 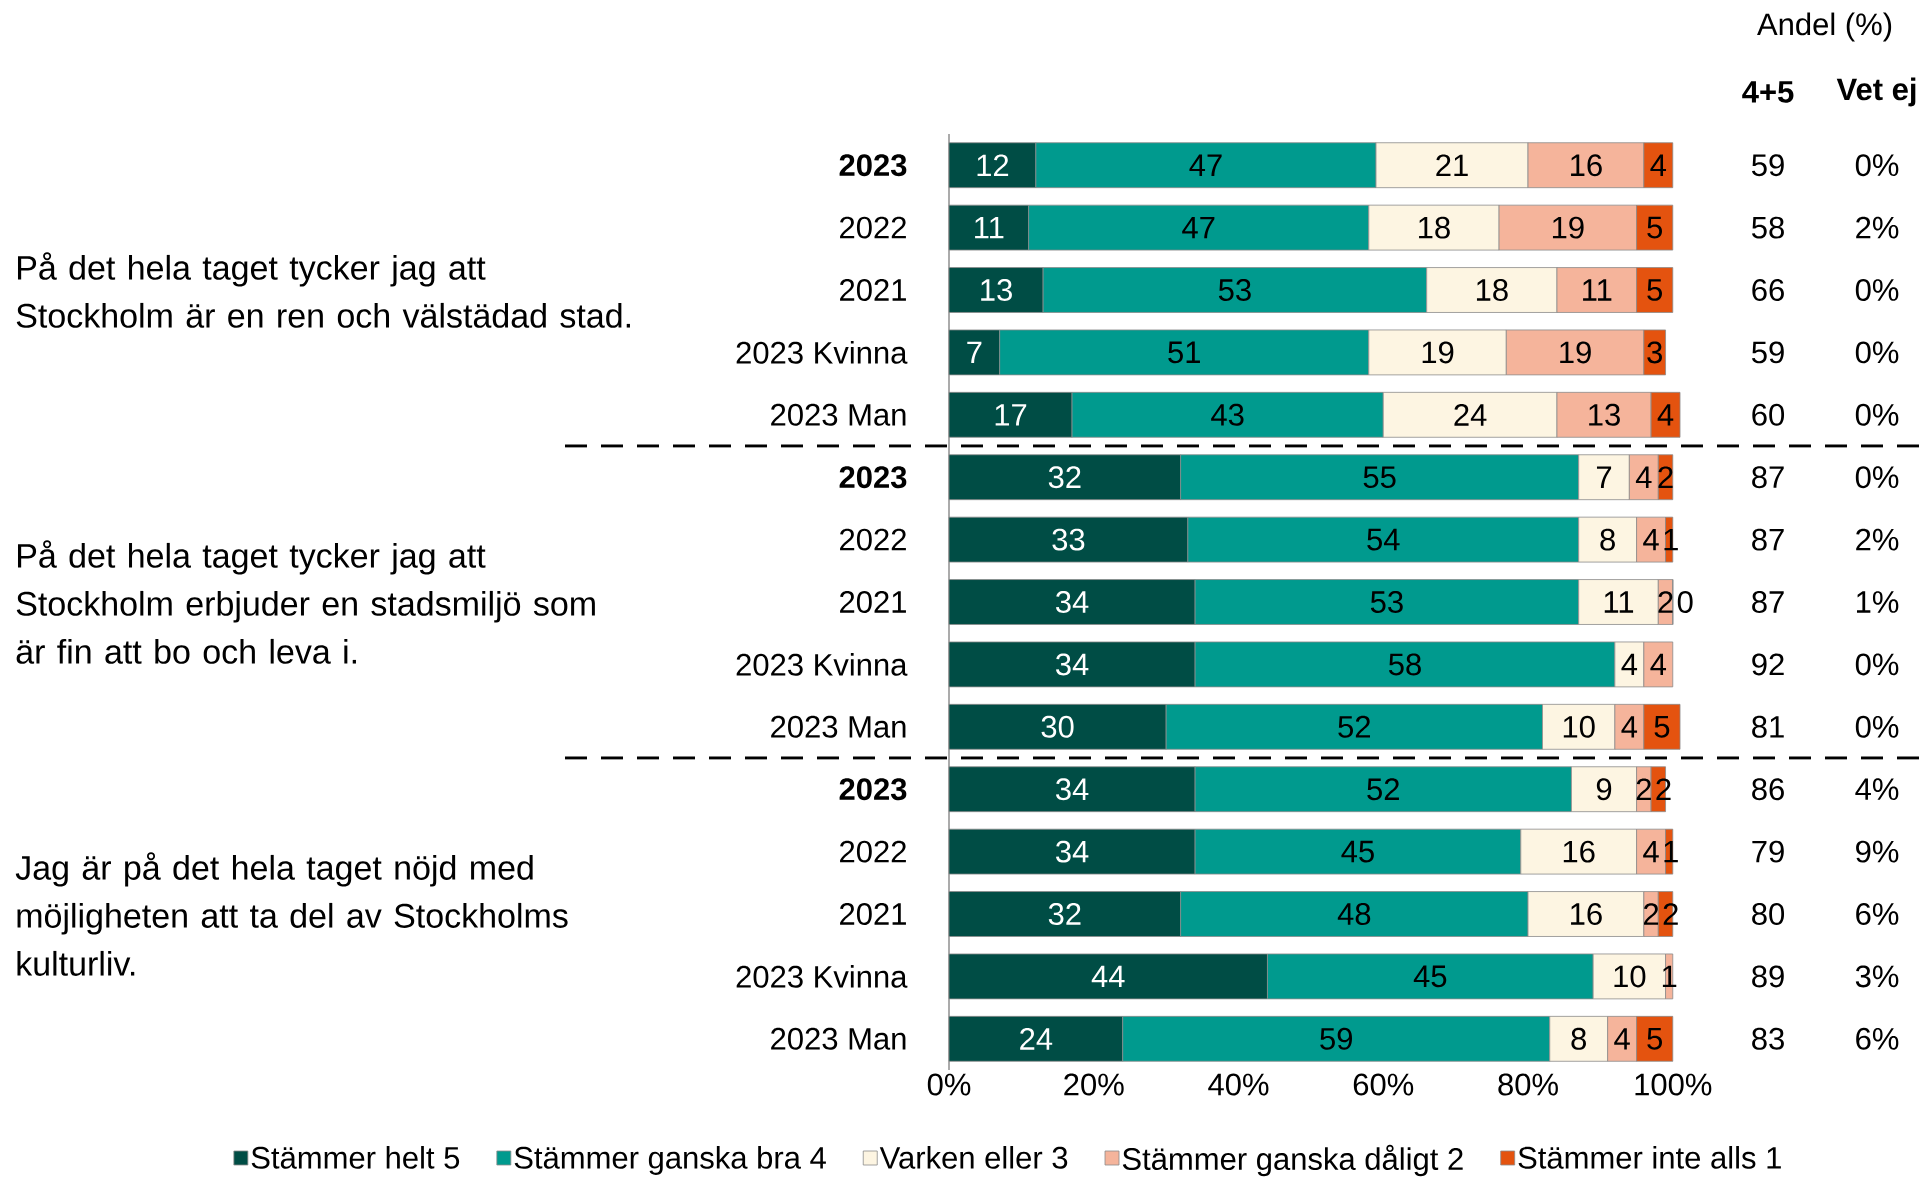 I want to click on data-label: 13, so click(x=996, y=290).